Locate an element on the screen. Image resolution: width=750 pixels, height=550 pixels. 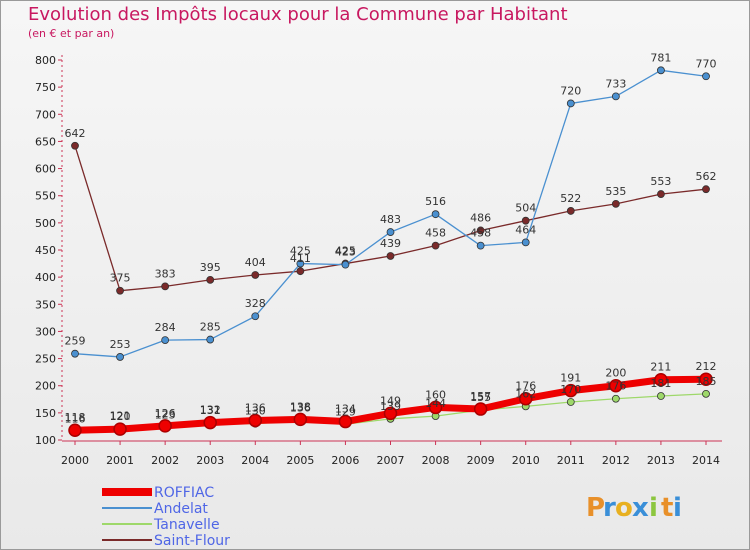
data-label: 720 is located at coordinates (570, 90).